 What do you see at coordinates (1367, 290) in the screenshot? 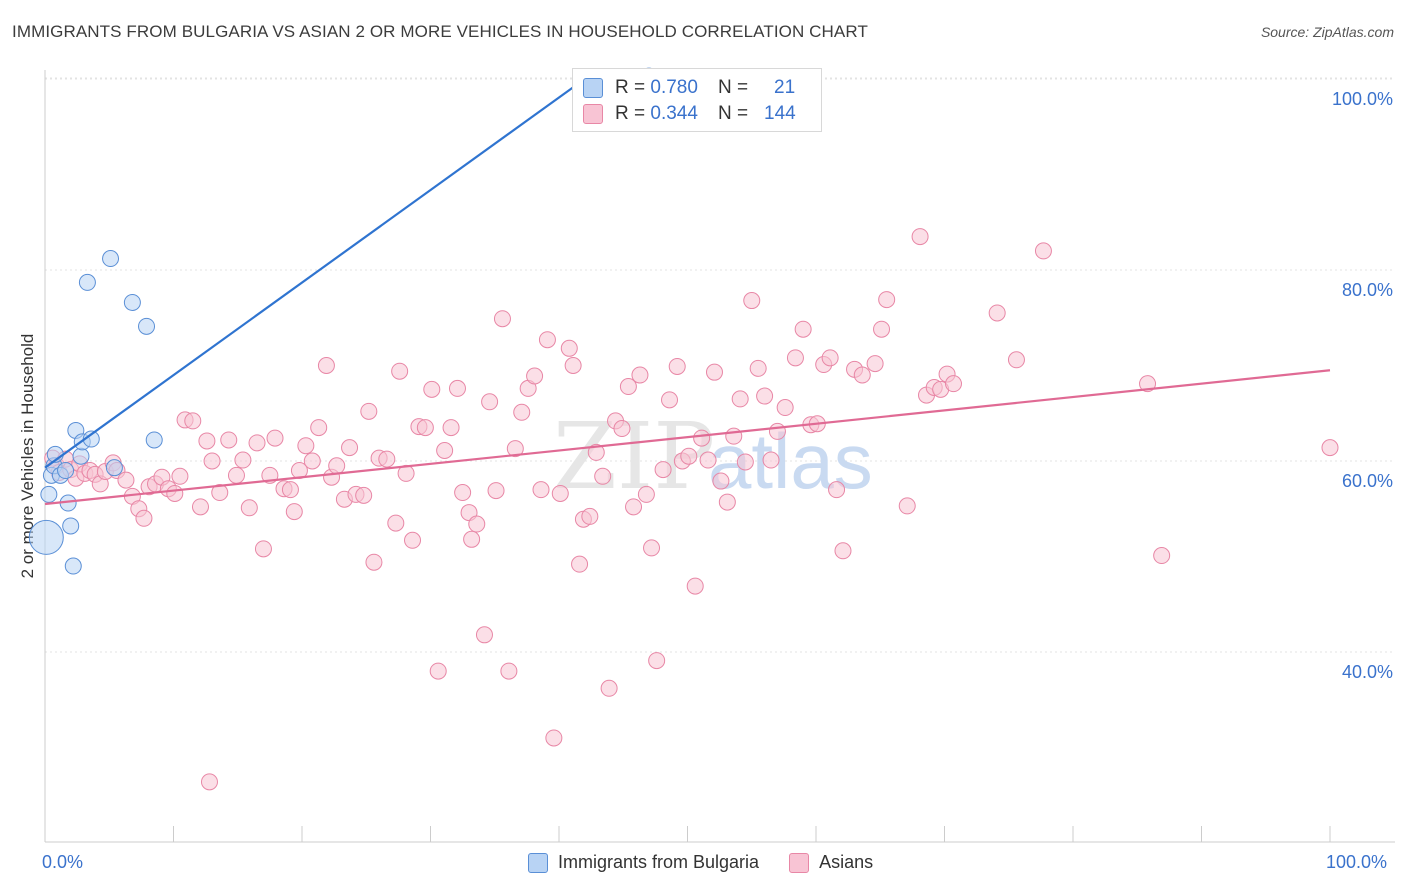
I see `y-tick-label: 80.0%` at bounding box center [1367, 290].